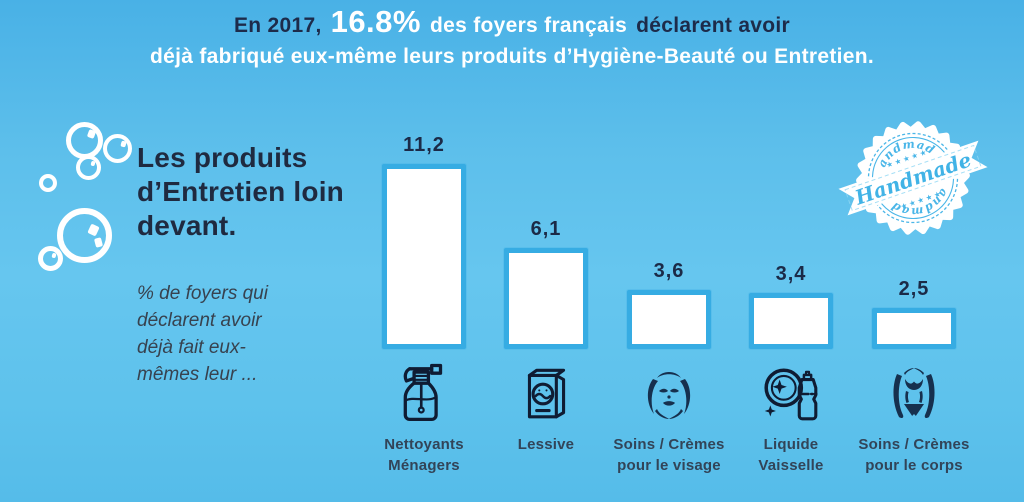  I want to click on header-part-3: déclarent avoir, so click(713, 25).